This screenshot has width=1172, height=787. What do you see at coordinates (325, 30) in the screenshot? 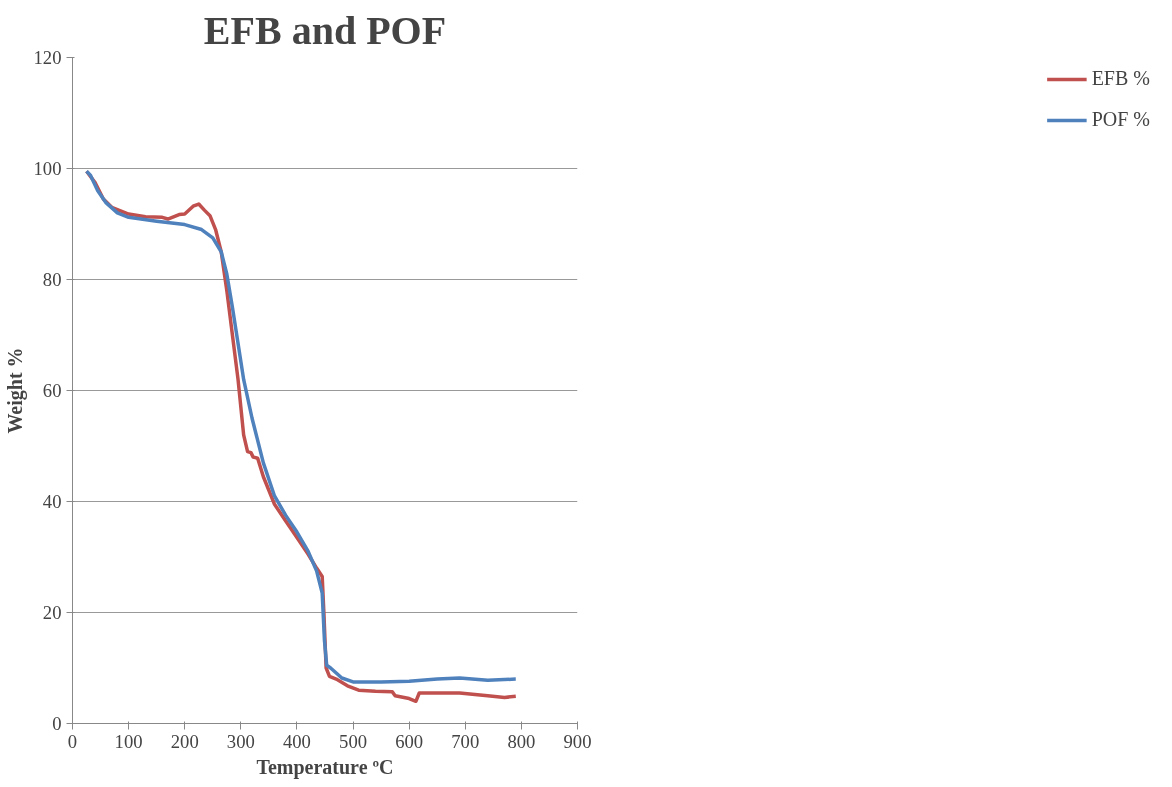
I see `chart-title: EFB and POF` at bounding box center [325, 30].